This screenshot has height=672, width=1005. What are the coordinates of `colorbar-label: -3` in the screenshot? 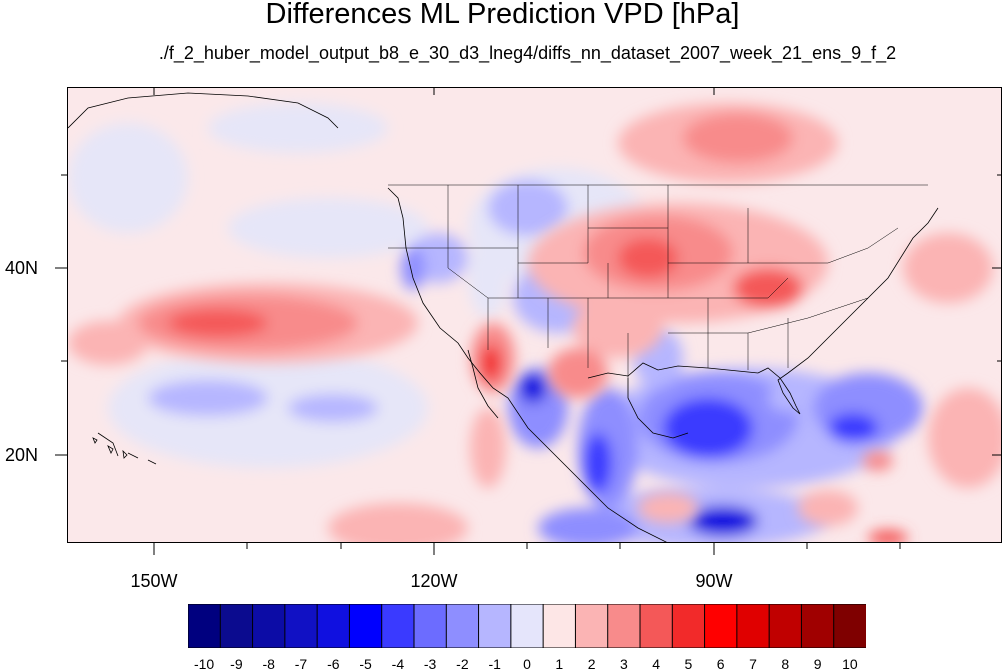 It's located at (430, 664).